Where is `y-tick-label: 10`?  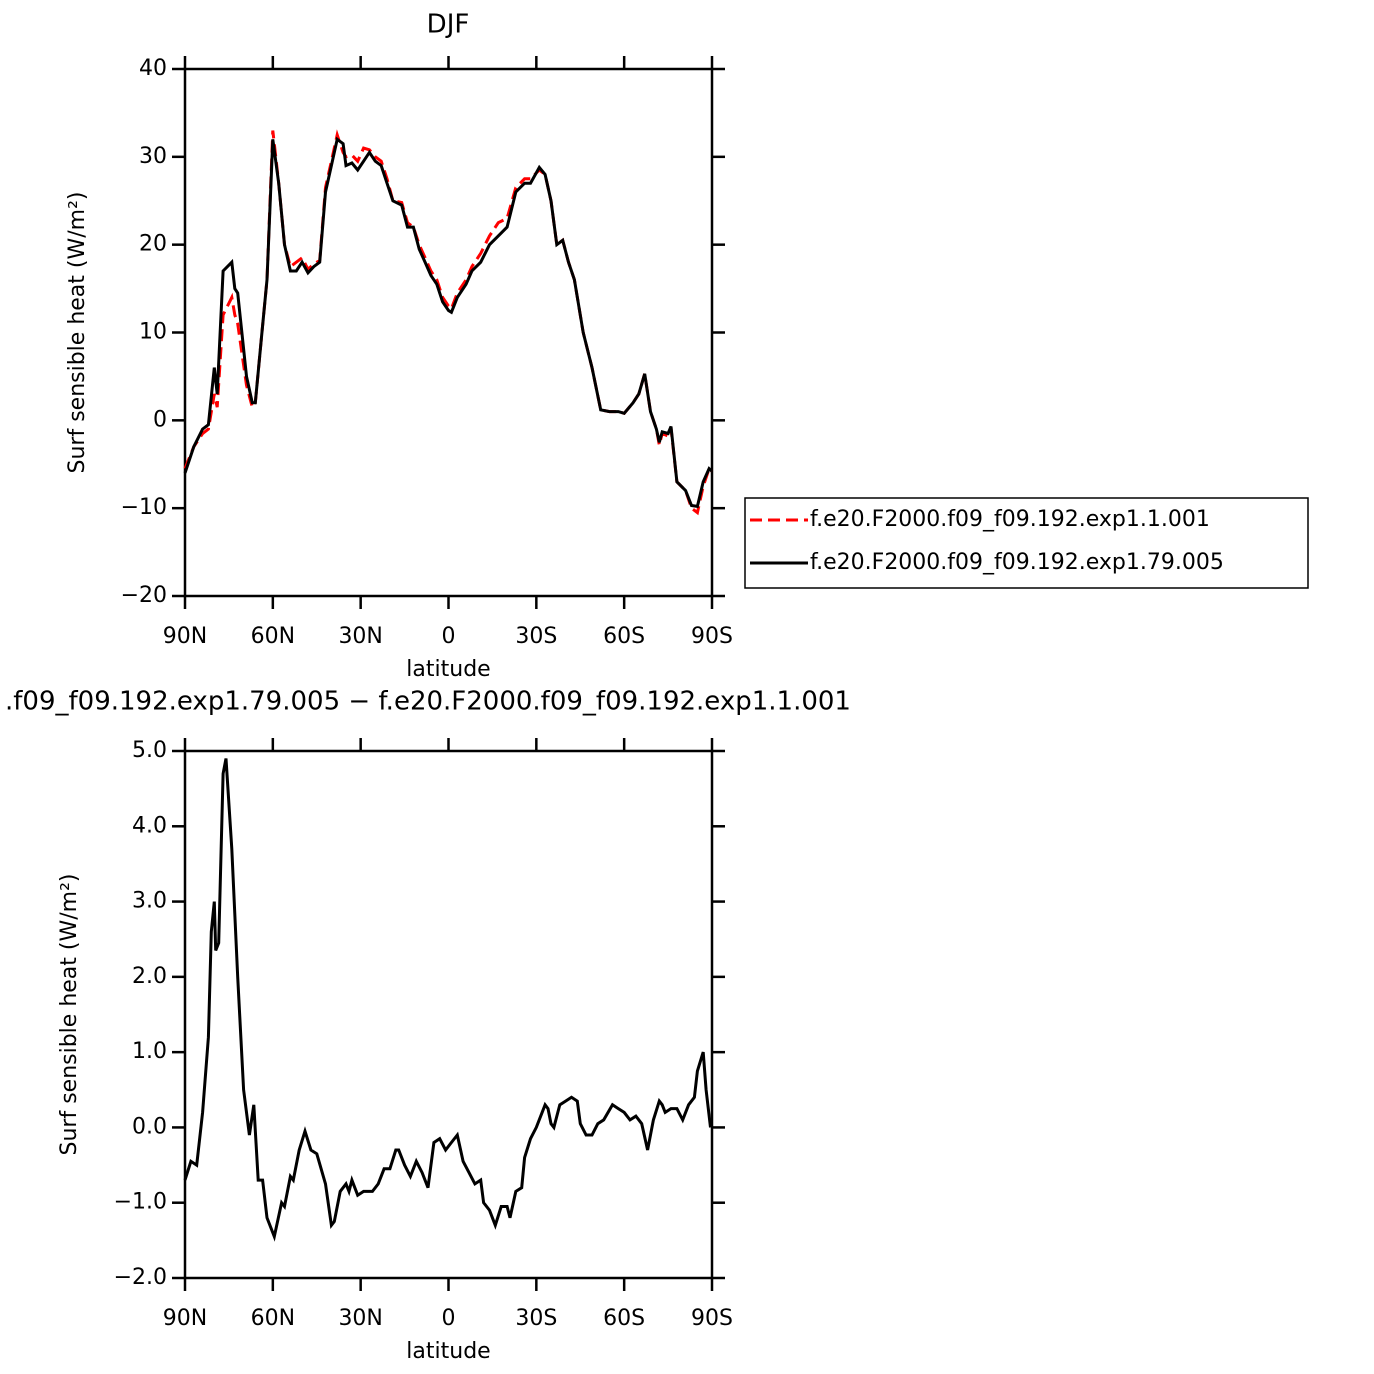
y-tick-label: 10 is located at coordinates (153, 332).